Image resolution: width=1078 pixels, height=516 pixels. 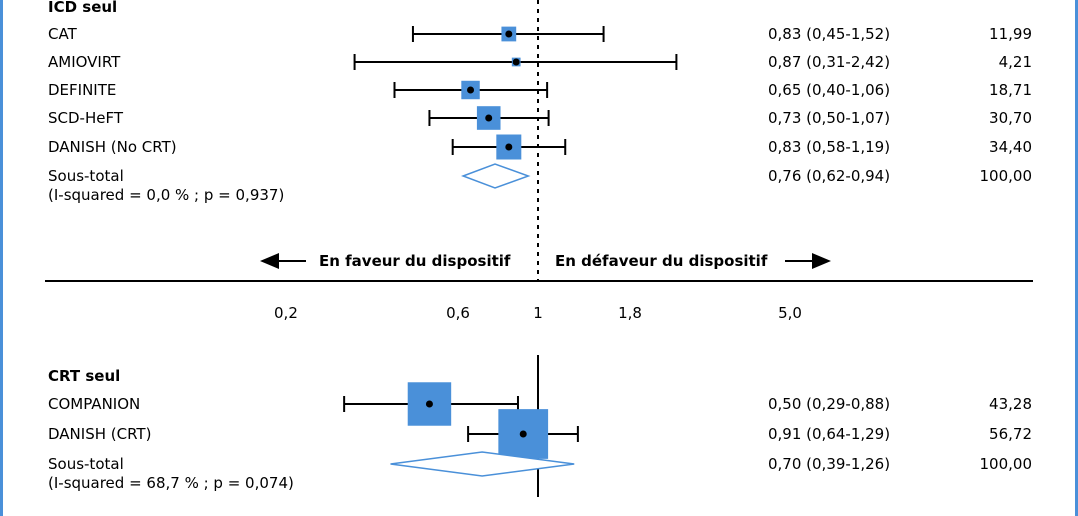 What do you see at coordinates (829, 90) in the screenshot?
I see `ci-text: 0,65 (0,40-1,06)` at bounding box center [829, 90].